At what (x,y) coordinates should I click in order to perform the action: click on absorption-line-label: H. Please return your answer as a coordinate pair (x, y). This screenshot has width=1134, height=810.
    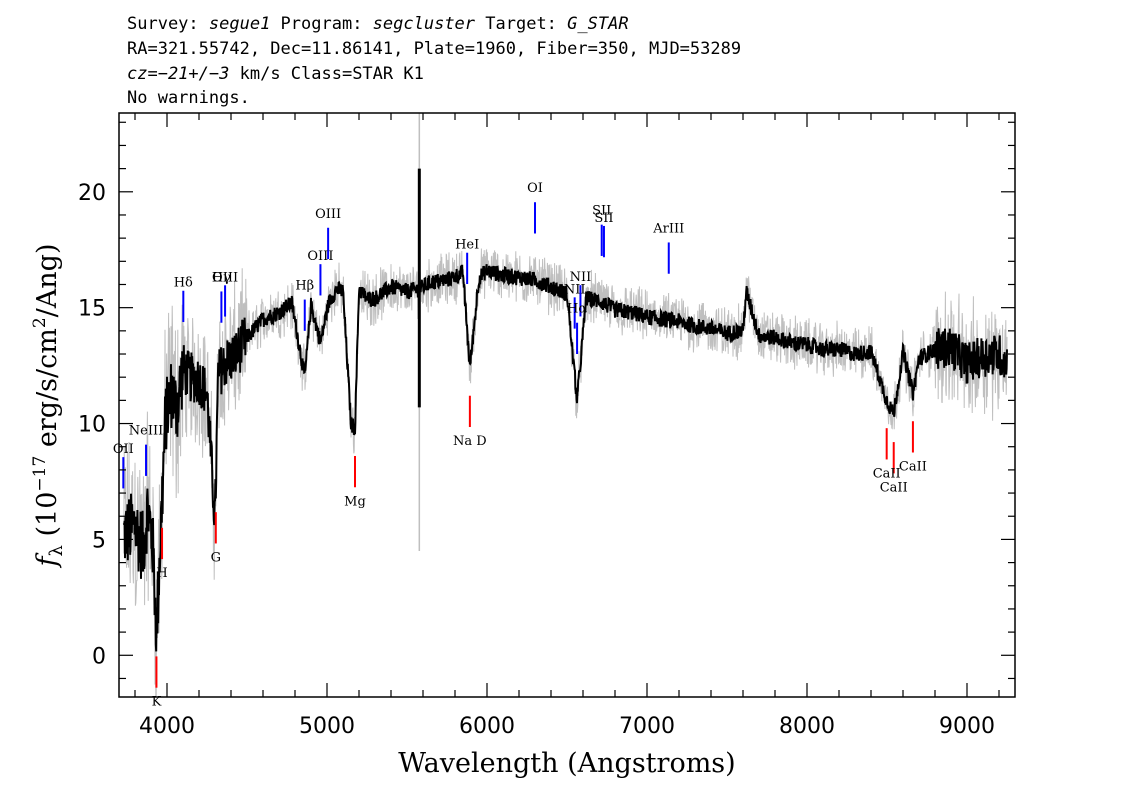
    Looking at the image, I should click on (161, 573).